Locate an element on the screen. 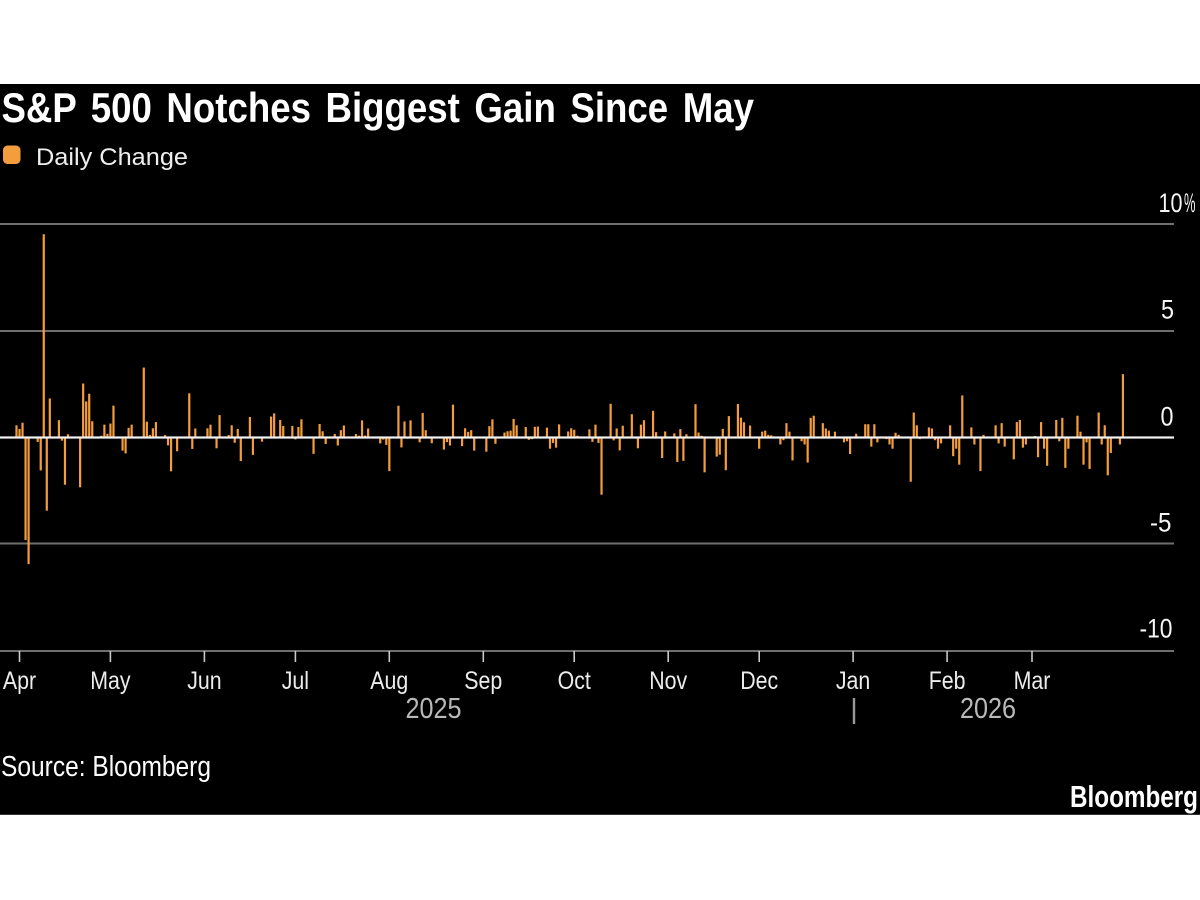  svg-text: Jun is located at coordinates (204, 681).